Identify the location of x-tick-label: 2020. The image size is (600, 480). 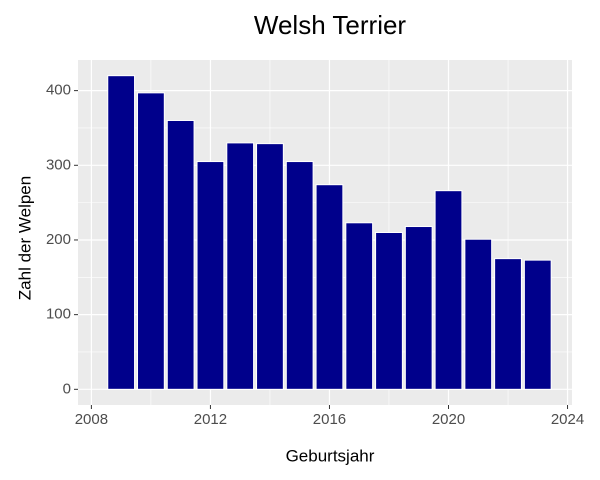
(448, 419).